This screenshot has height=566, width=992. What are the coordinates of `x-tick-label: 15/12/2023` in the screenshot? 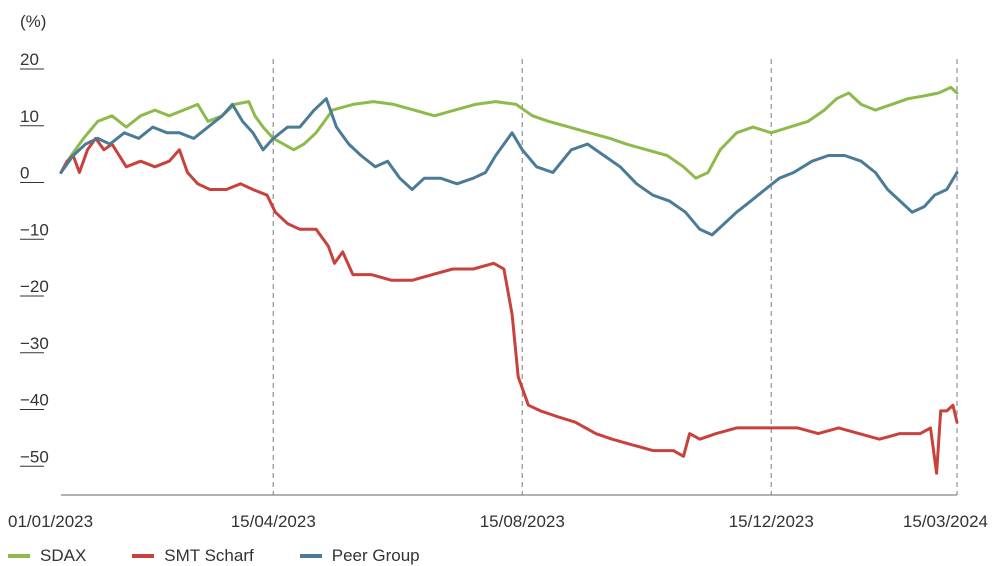 It's located at (771, 521).